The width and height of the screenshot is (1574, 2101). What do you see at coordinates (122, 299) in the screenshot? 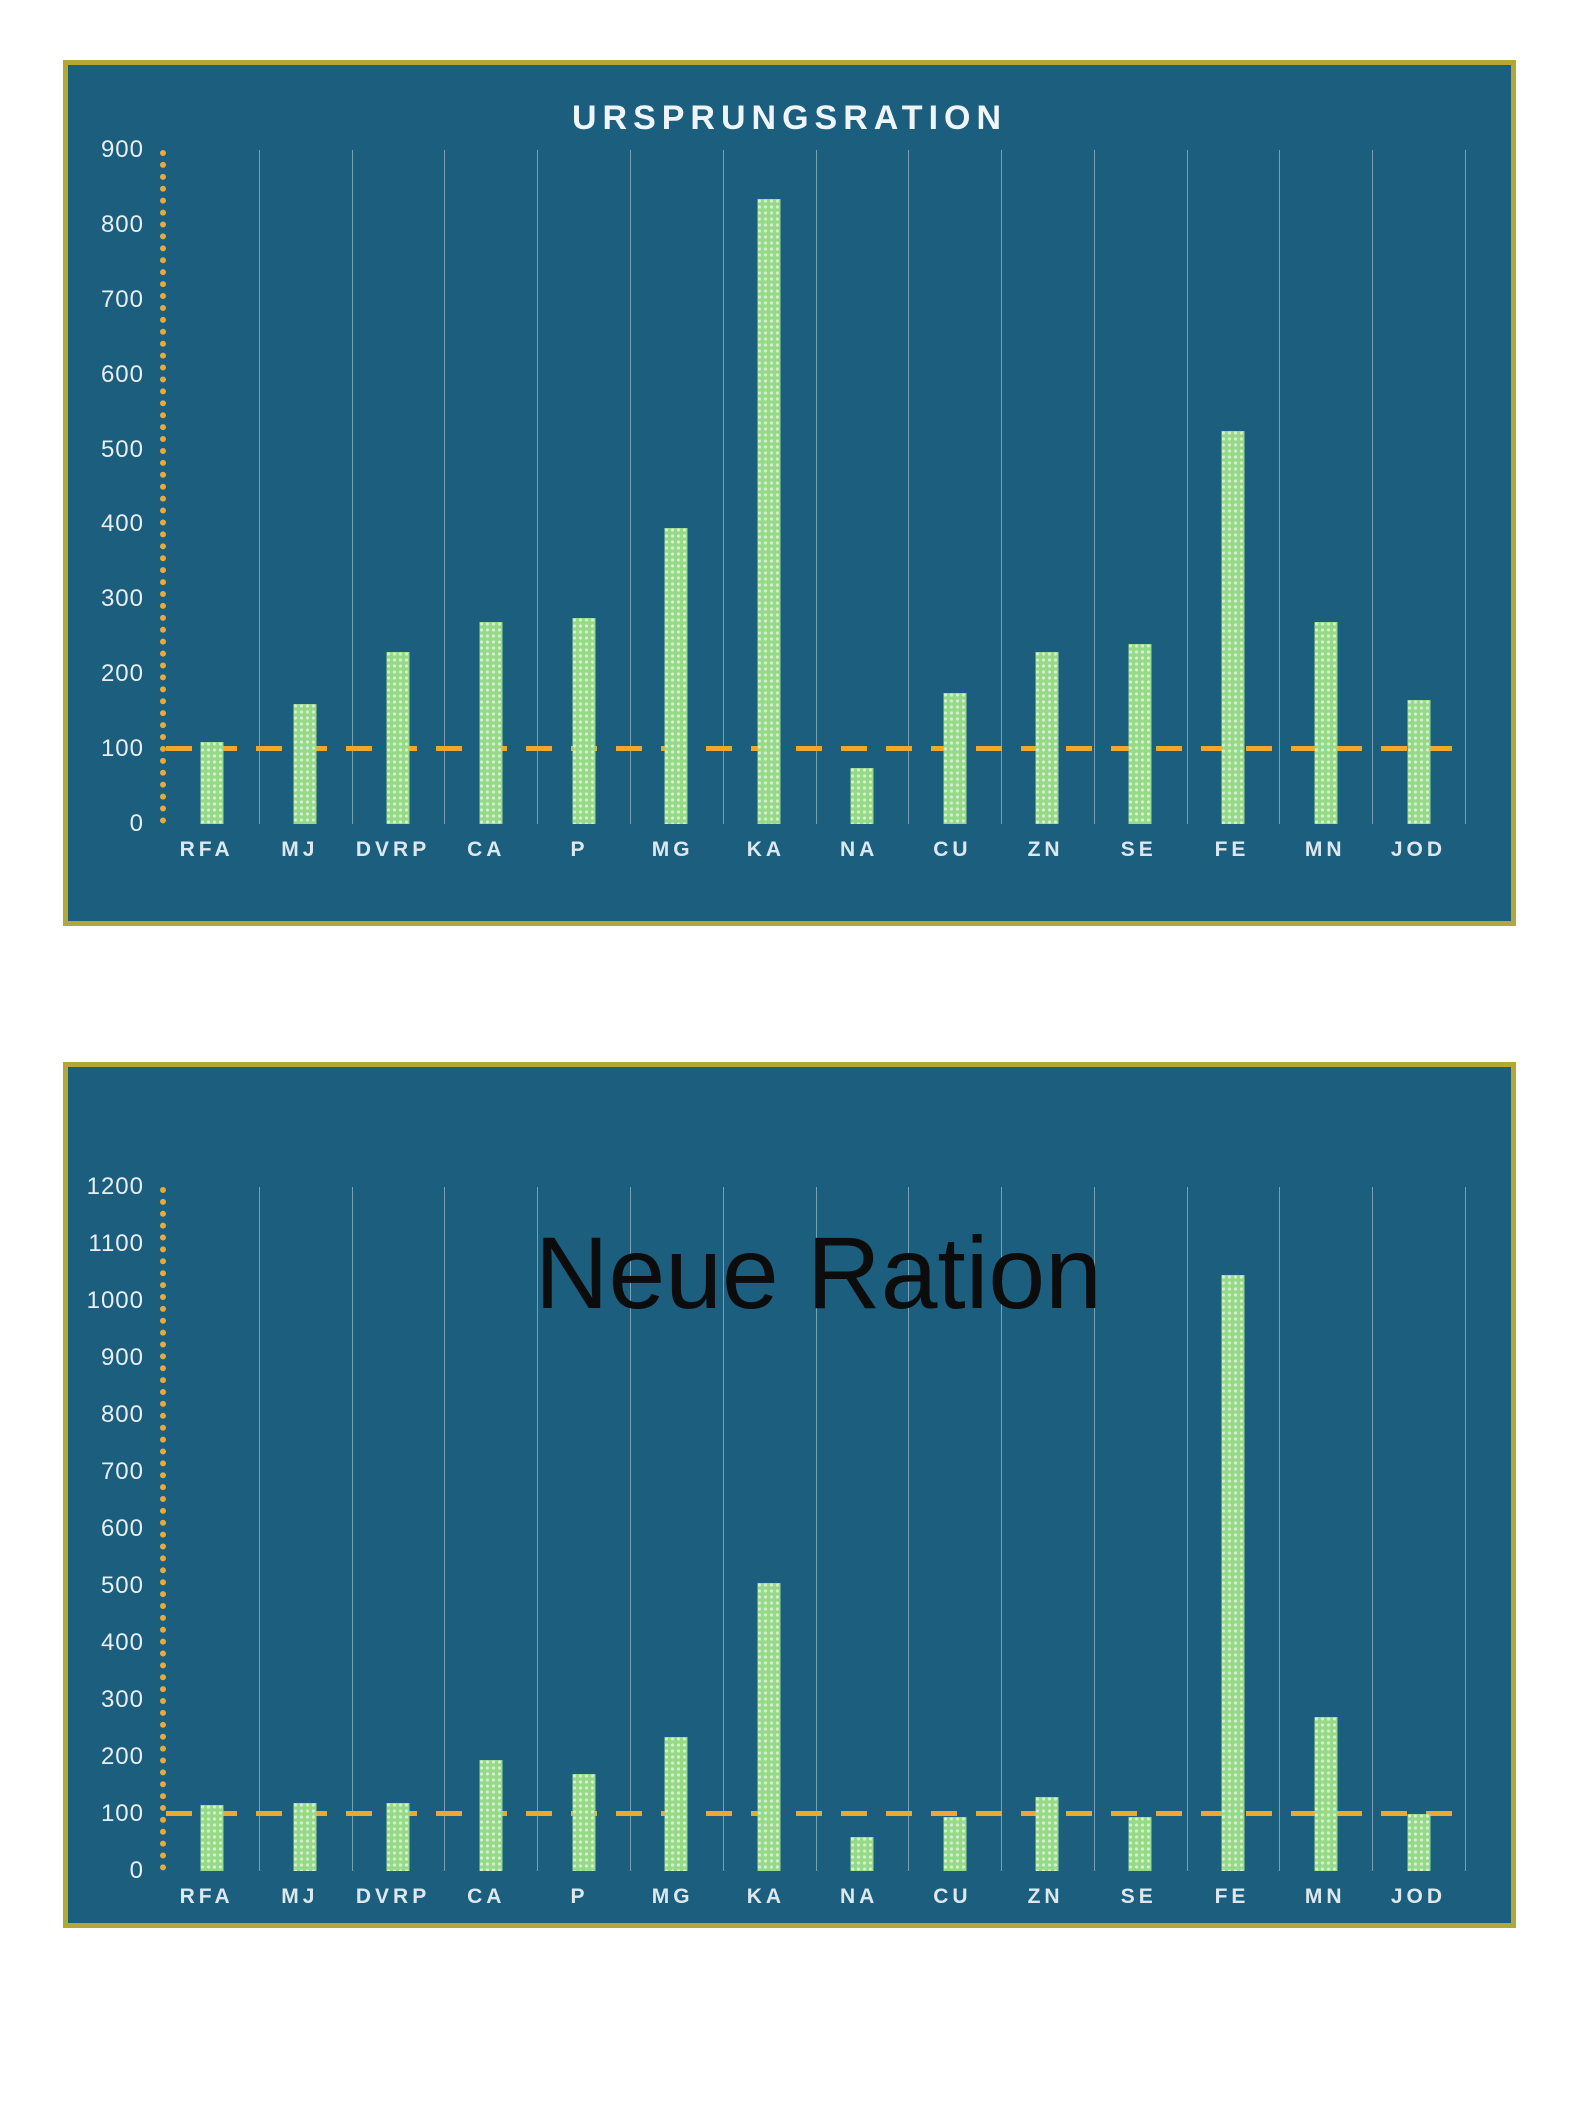
I see `y-tick-label: 700` at bounding box center [122, 299].